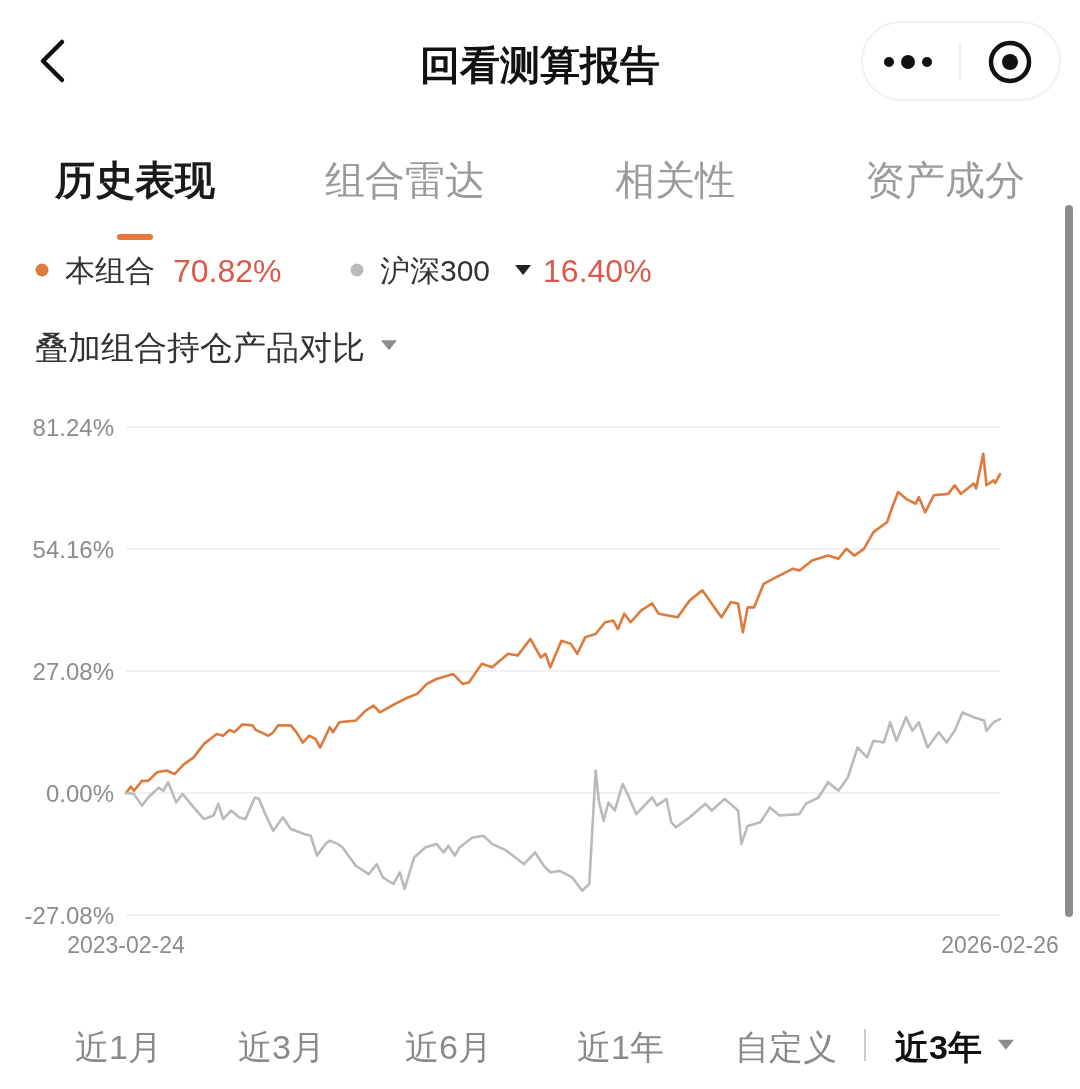 Image resolution: width=1080 pixels, height=1089 pixels. I want to click on tab-label: 资产成分, so click(945, 180).